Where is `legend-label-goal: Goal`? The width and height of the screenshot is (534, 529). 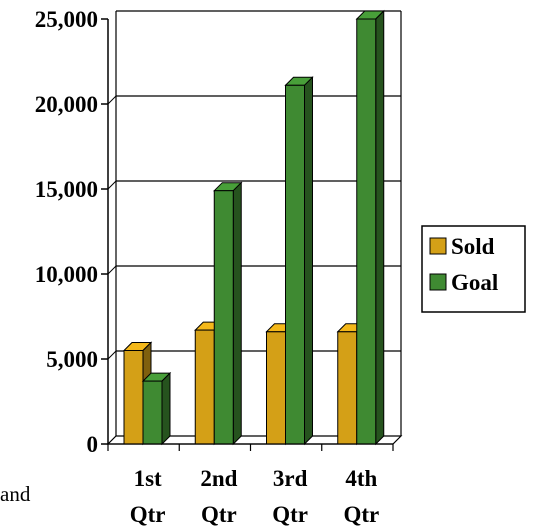
legend-label-goal: Goal is located at coordinates (474, 282).